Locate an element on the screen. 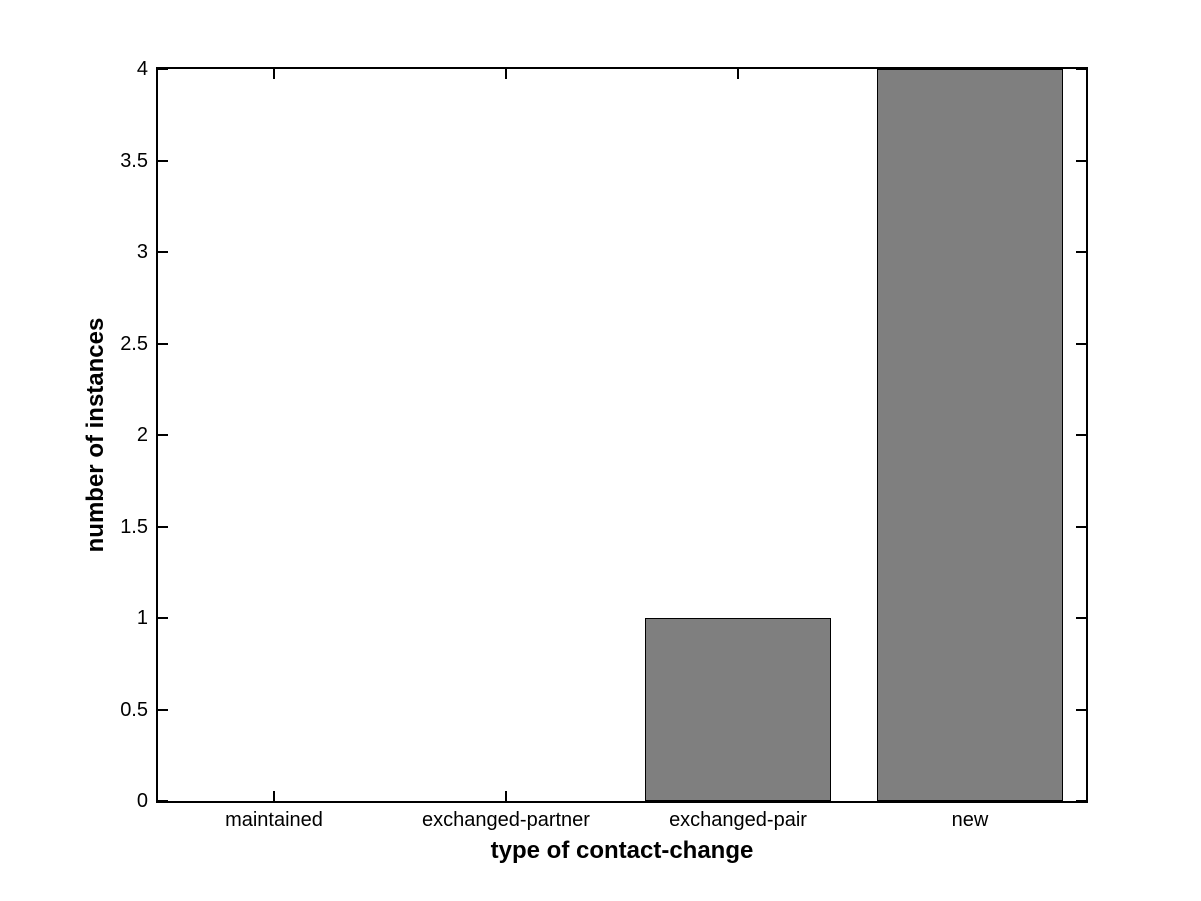 This screenshot has width=1201, height=901. x-tick-label: maintained is located at coordinates (274, 820).